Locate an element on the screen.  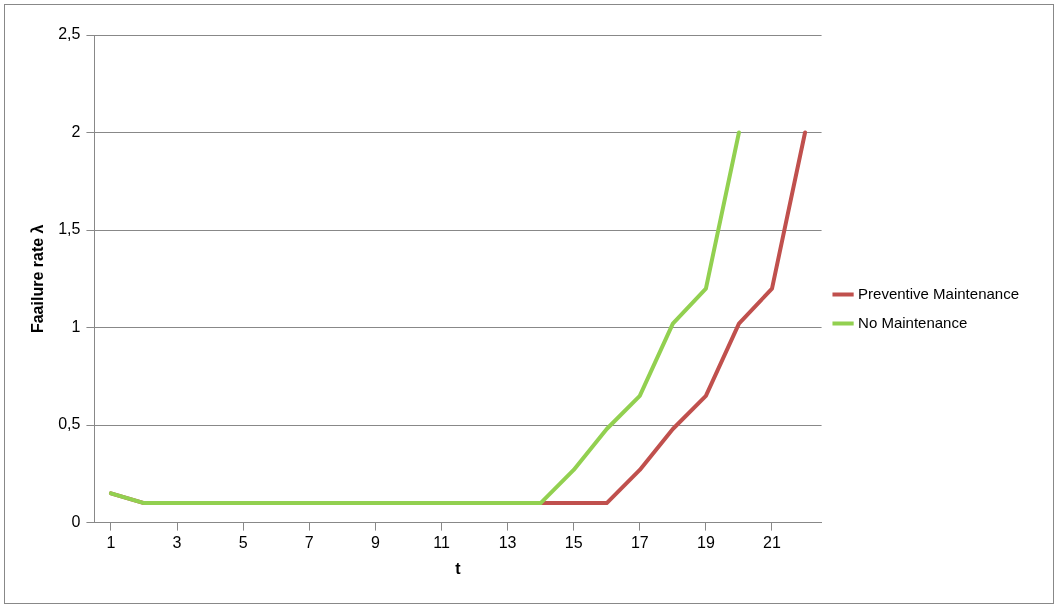
x-tick-label: 3 is located at coordinates (177, 542).